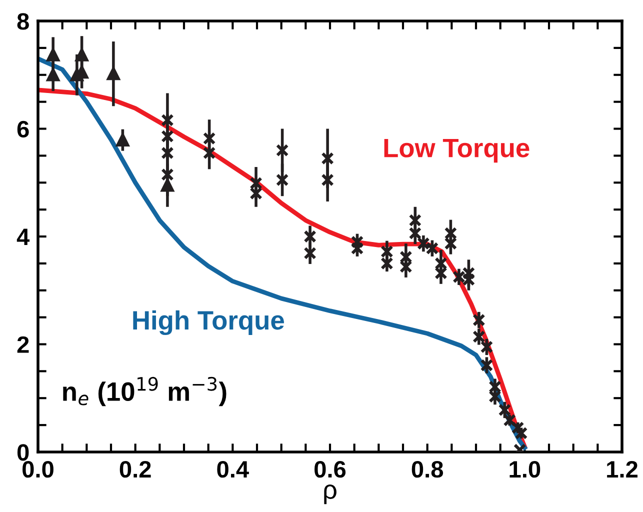 The height and width of the screenshot is (512, 643). Describe the element at coordinates (23, 21) in the screenshot. I see `y-tick-label: 8` at that location.